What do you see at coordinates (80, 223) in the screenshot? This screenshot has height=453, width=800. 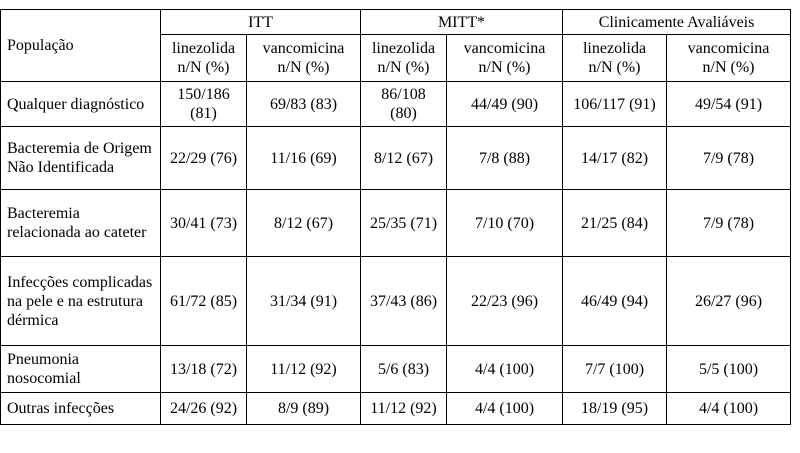 I see `row-label: Bacteremia relacionada ao cateter` at bounding box center [80, 223].